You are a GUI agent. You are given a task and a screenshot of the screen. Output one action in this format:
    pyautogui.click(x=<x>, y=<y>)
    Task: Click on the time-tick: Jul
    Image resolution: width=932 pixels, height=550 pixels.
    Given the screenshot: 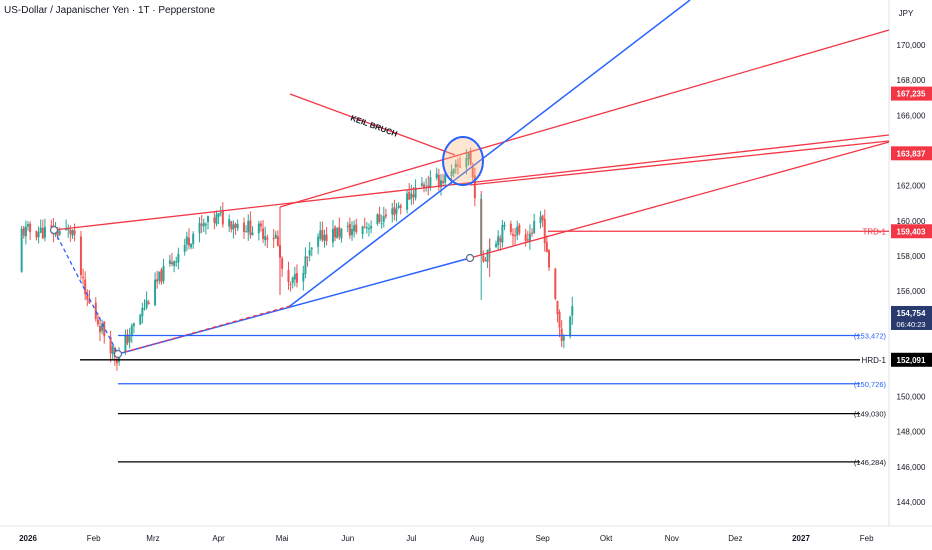 What is the action you would take?
    pyautogui.click(x=411, y=538)
    